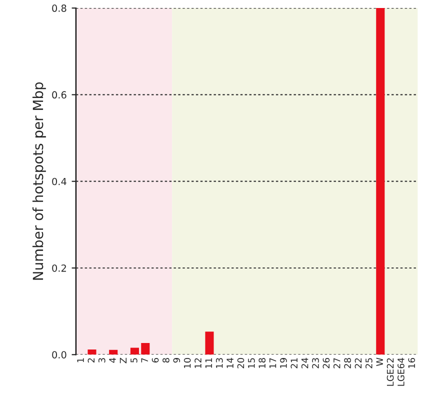  What do you see at coordinates (39, 181) in the screenshot?
I see `y-axis-title: Number of hotspots per Mbp` at bounding box center [39, 181].